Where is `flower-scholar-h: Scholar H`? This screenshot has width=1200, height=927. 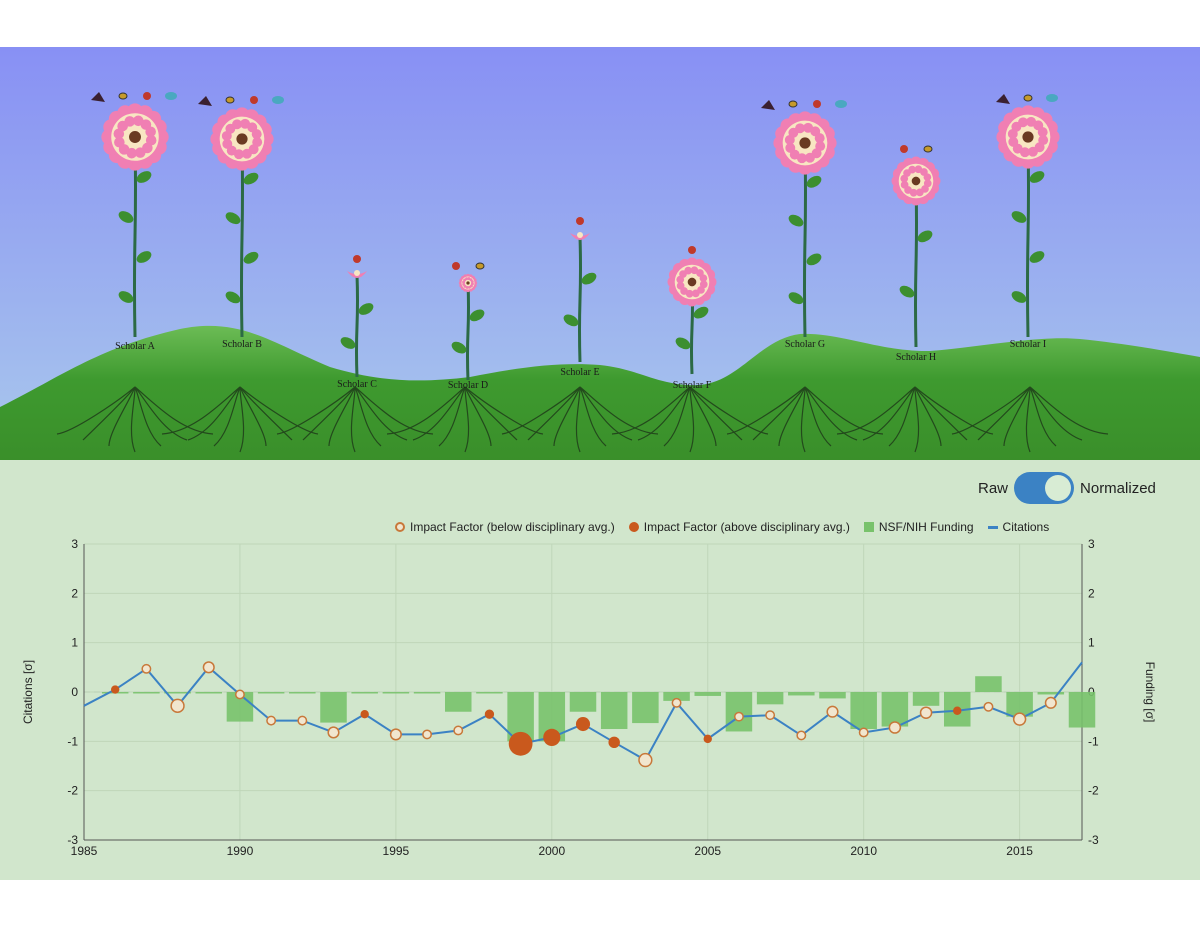
flower-scholar-h: Scholar H is located at coordinates (916, 254).